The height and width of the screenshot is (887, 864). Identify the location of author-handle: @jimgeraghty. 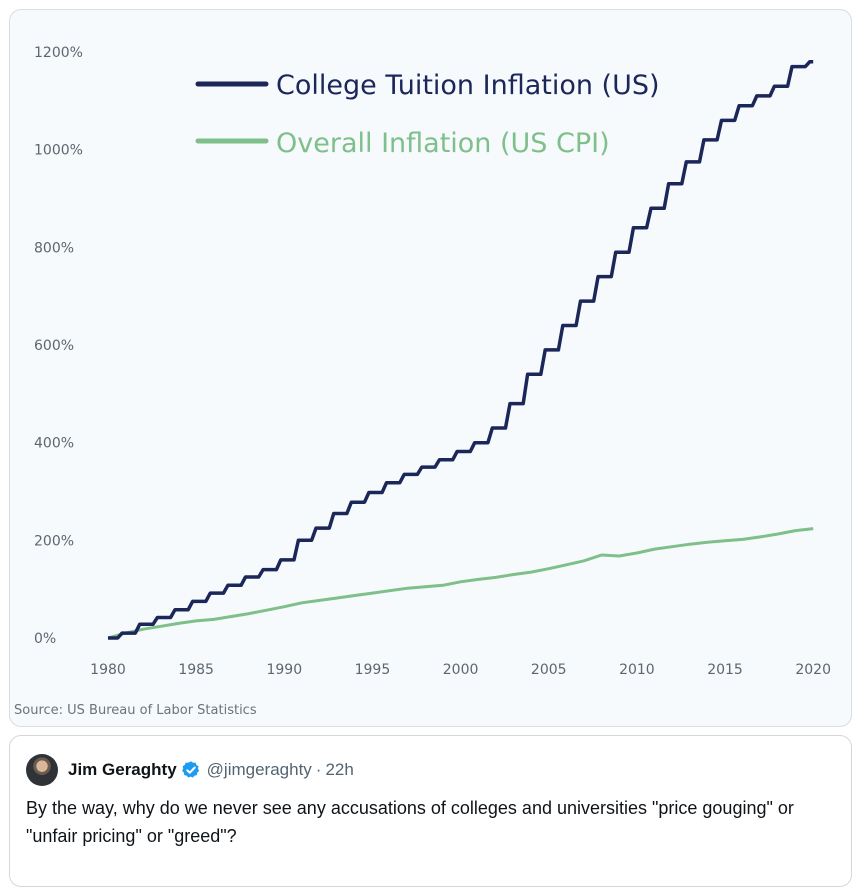
(259, 769).